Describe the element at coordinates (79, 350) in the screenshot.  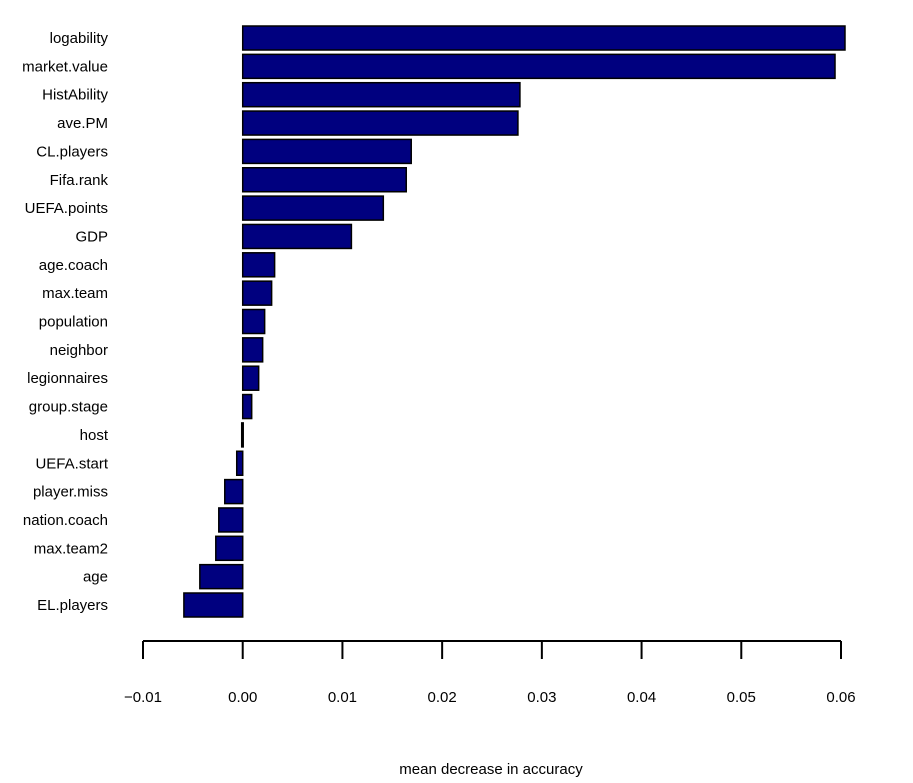
I see `category-label: neighbor` at that location.